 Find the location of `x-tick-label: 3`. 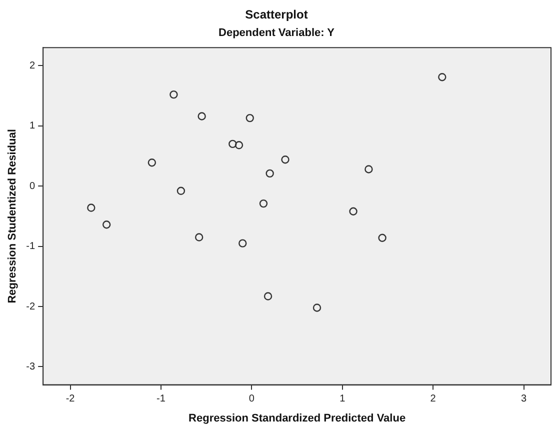

x-tick-label: 3 is located at coordinates (524, 399).